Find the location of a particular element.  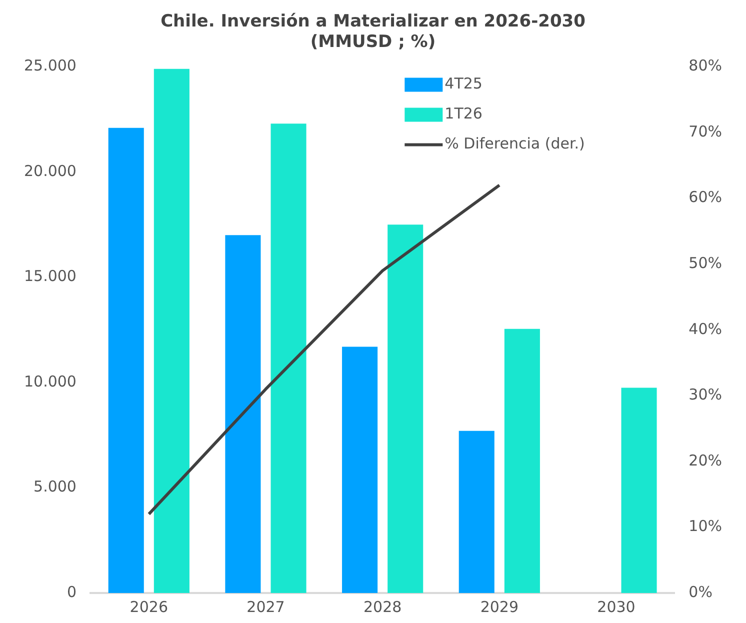

text: (MMUSD ; %) is located at coordinates (373, 42).